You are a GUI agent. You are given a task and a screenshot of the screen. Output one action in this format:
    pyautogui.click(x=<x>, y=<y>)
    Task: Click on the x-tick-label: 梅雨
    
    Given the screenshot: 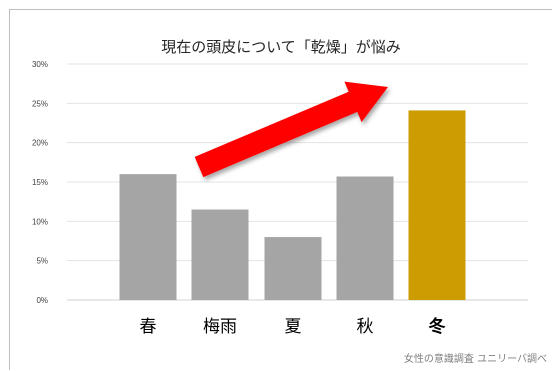 What is the action you would take?
    pyautogui.click(x=220, y=327)
    